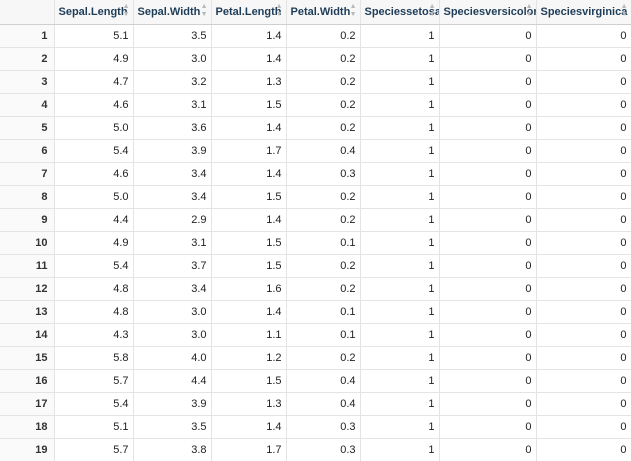  What do you see at coordinates (94, 335) in the screenshot?
I see `table-cell: 4.3` at bounding box center [94, 335].